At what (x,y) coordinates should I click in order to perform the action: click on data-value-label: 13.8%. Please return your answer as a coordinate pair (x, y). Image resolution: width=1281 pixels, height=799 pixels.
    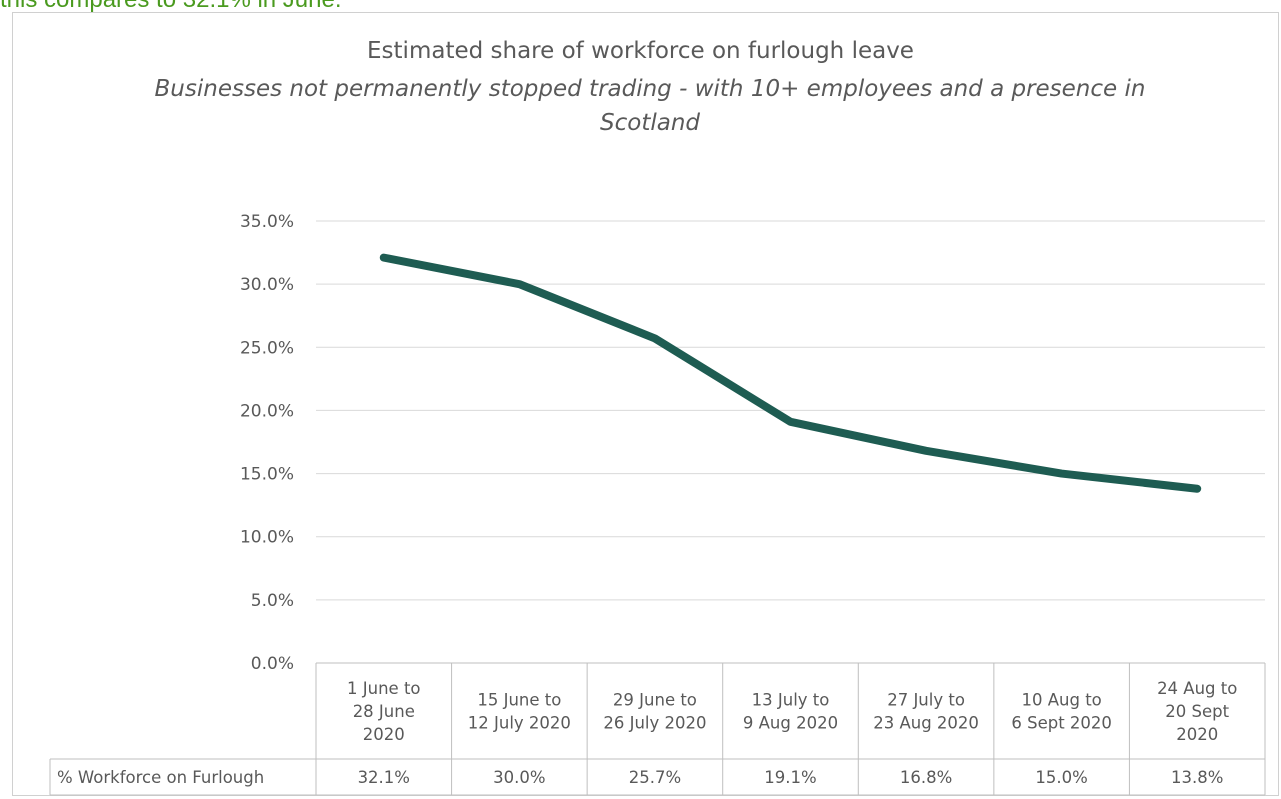
    Looking at the image, I should click on (1197, 777).